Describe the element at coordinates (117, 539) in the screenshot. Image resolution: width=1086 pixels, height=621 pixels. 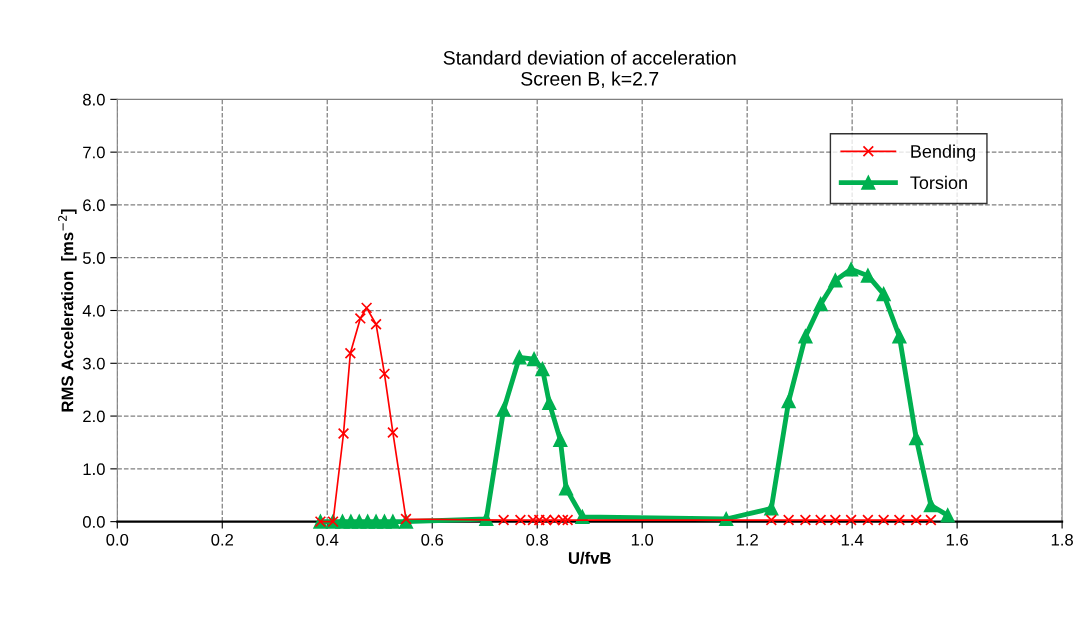
I see `x-tick-label: 0.0` at that location.